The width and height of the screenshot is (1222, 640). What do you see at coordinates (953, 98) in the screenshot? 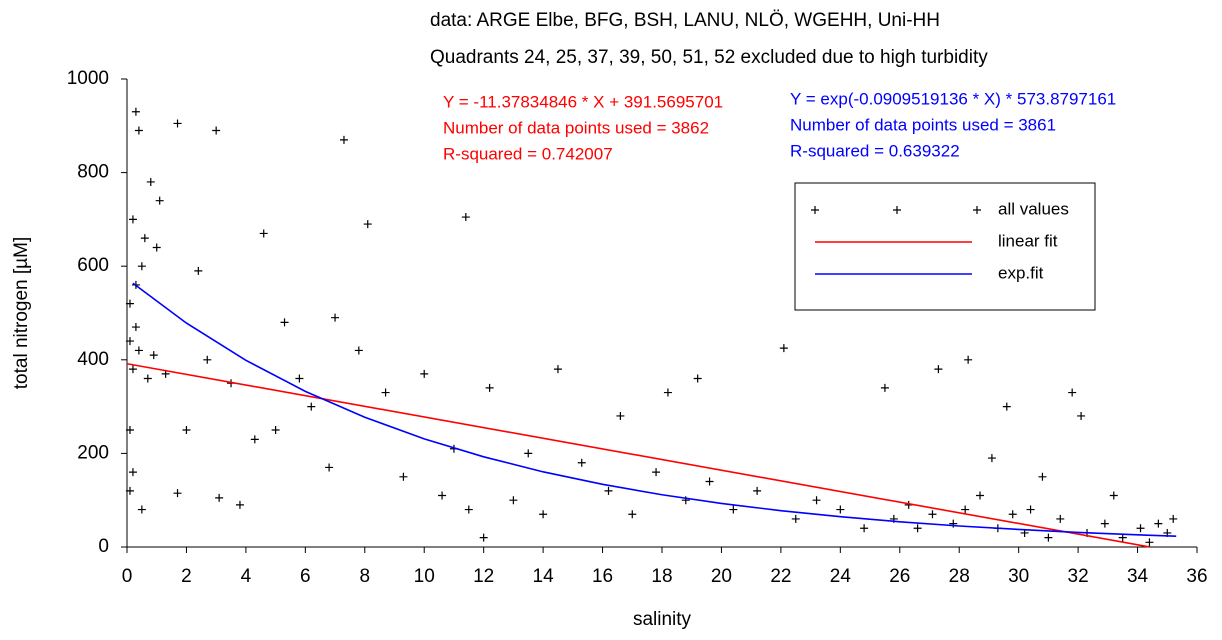
I see `annotation-line: Y = exp(-0.0909519136 * X) * 573.8797161` at bounding box center [953, 98].